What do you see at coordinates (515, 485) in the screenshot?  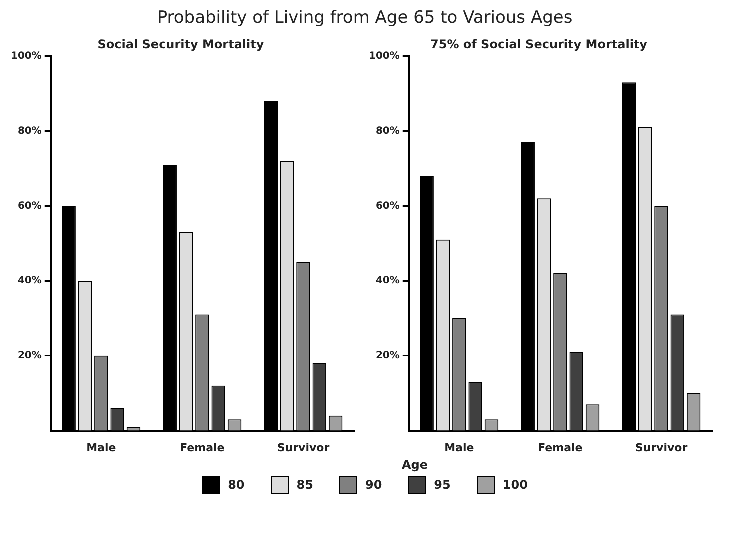 I see `legend-label: 100` at bounding box center [515, 485].